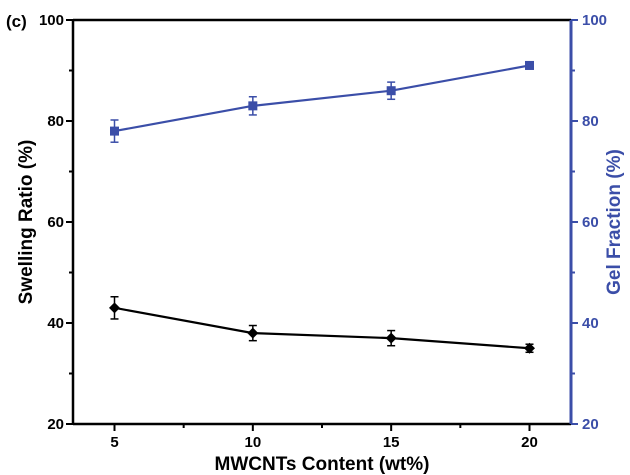 This screenshot has width=630, height=475. Describe the element at coordinates (529, 442) in the screenshot. I see `x-tick-label: 20` at that location.